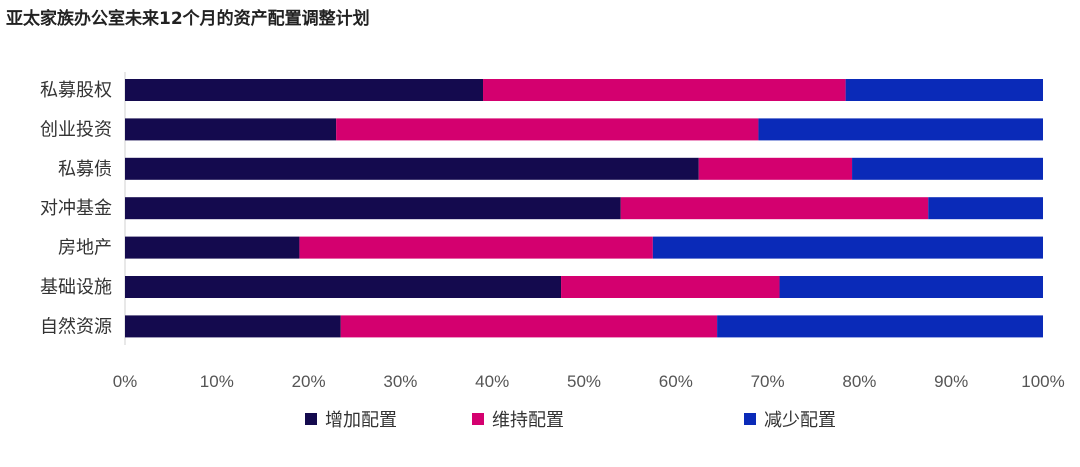 The width and height of the screenshot is (1080, 467). I want to click on chart-title: 亚太家族办公室未来12个月的资产配置调整计划, so click(188, 19).